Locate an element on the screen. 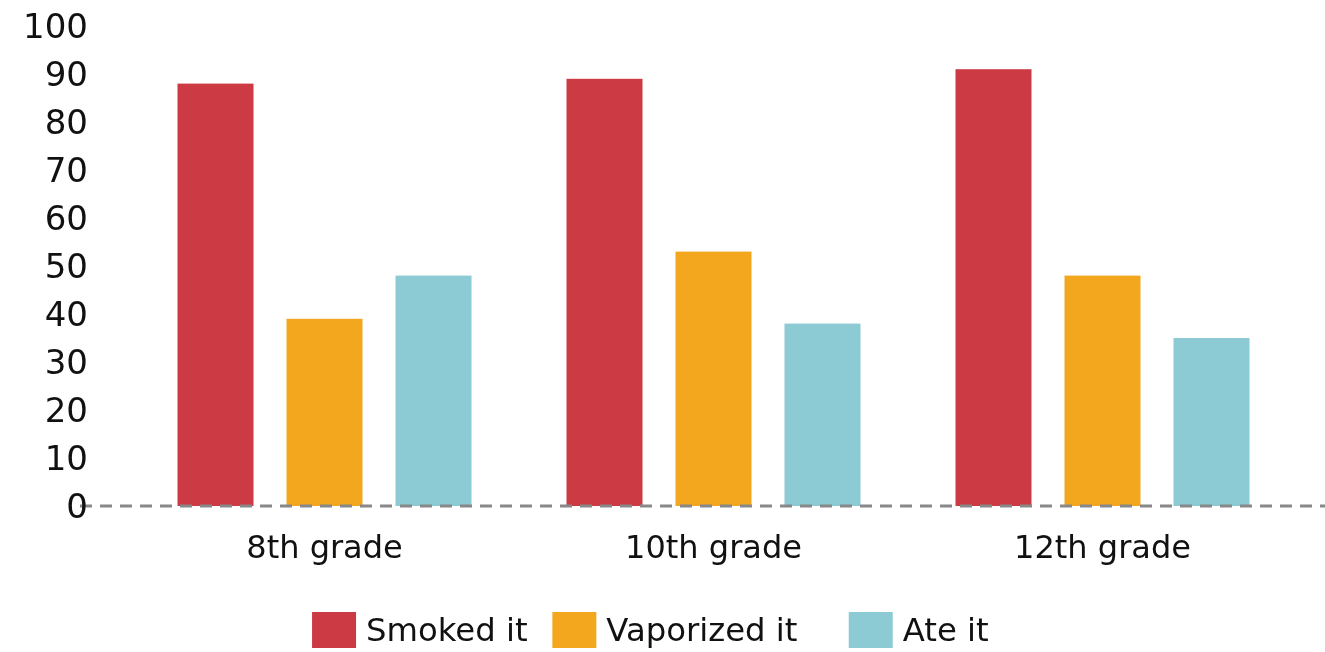 This screenshot has width=1325, height=652. y-tick-label: 10 is located at coordinates (66, 457).